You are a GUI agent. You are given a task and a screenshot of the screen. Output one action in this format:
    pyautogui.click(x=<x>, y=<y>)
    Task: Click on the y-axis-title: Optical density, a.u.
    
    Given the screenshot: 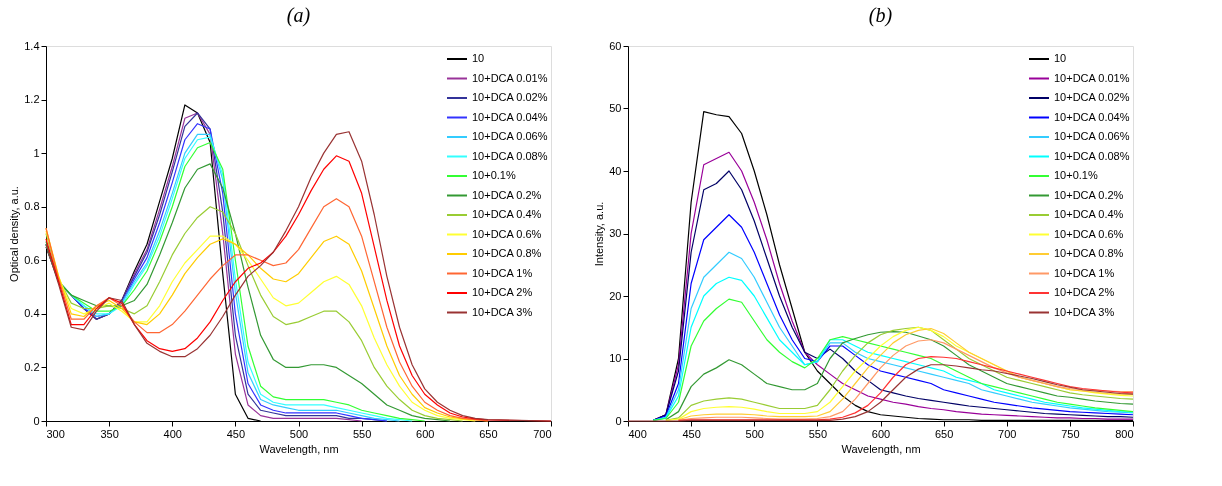 What is the action you would take?
    pyautogui.click(x=14, y=234)
    